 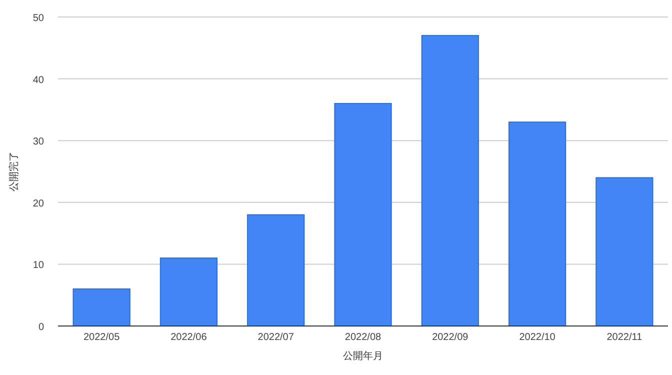 I want to click on x-tick-label: 2022/06, so click(x=189, y=337).